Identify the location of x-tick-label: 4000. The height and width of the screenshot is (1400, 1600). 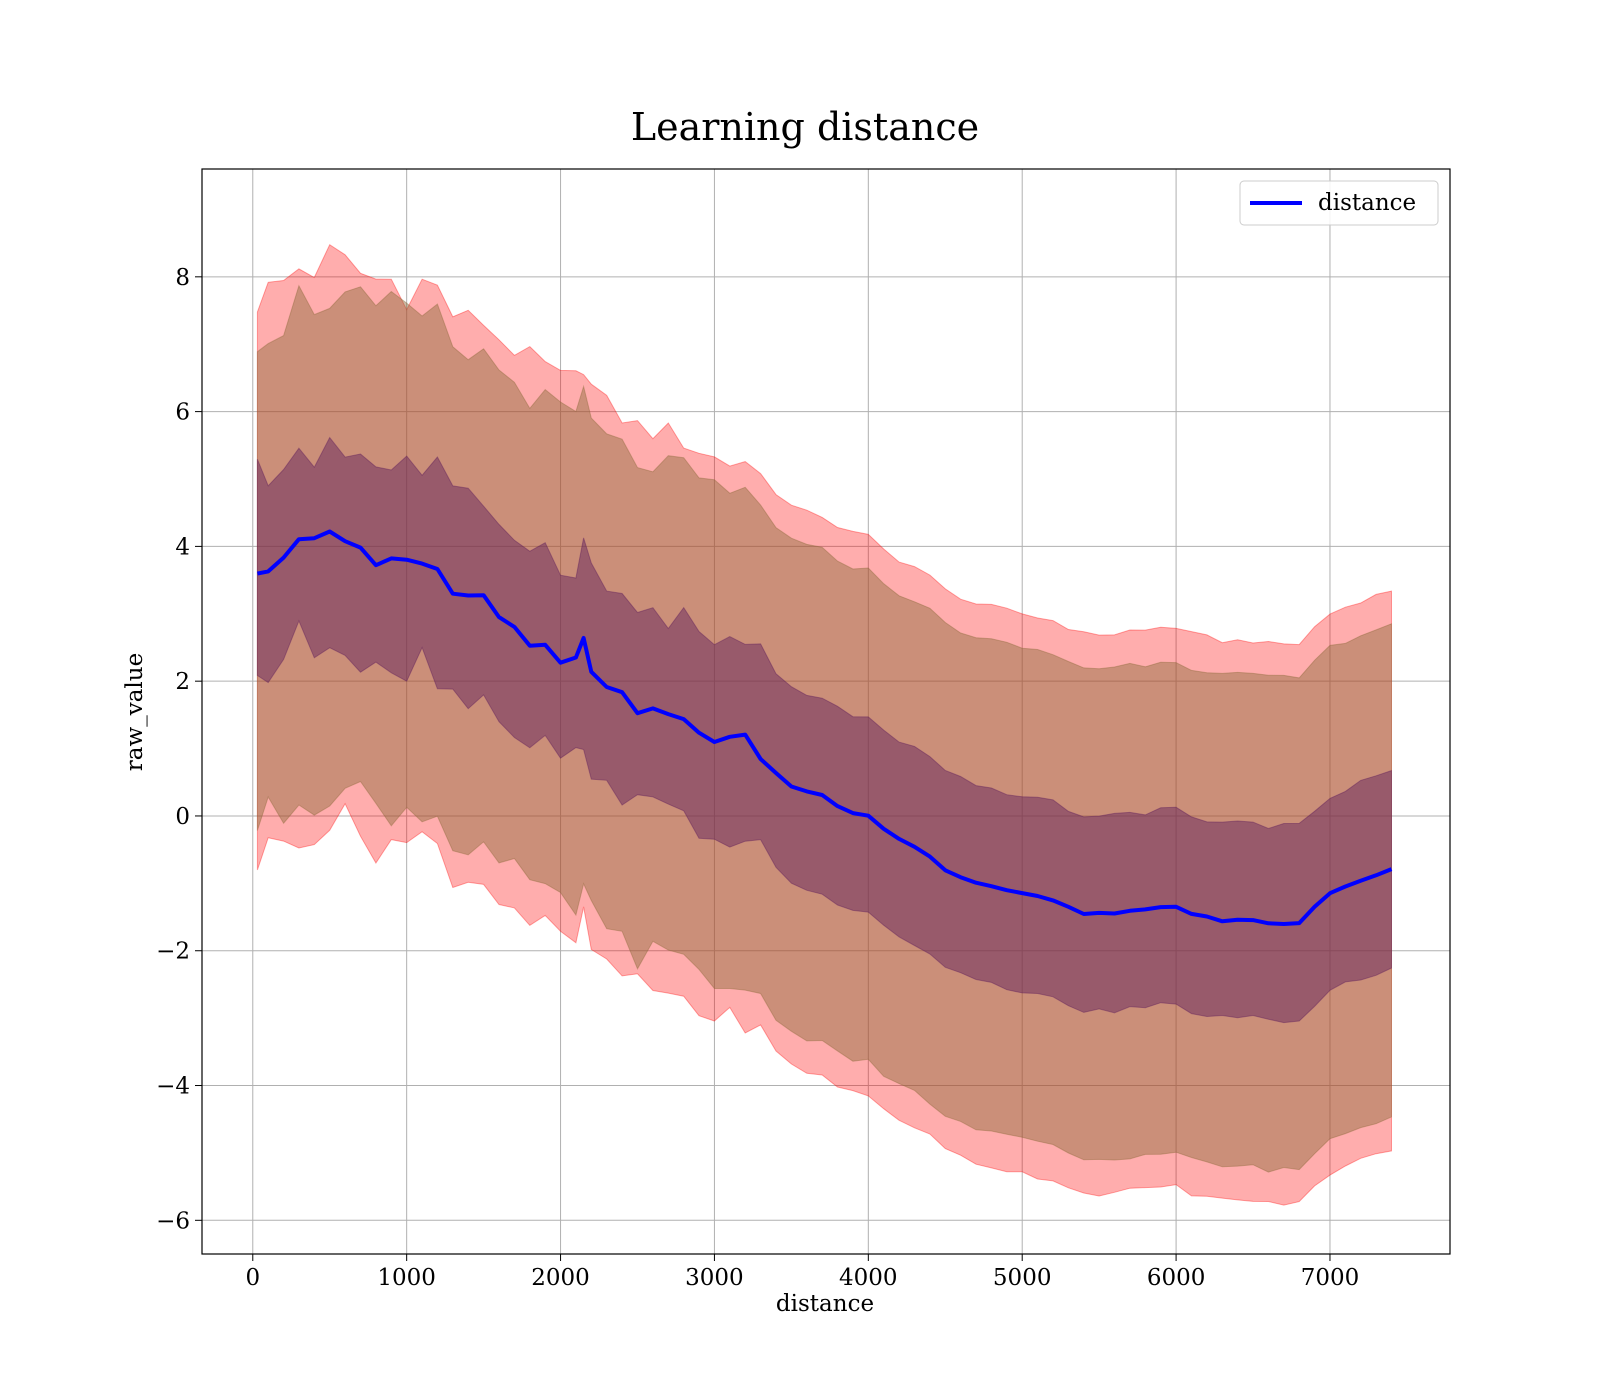
(868, 1278).